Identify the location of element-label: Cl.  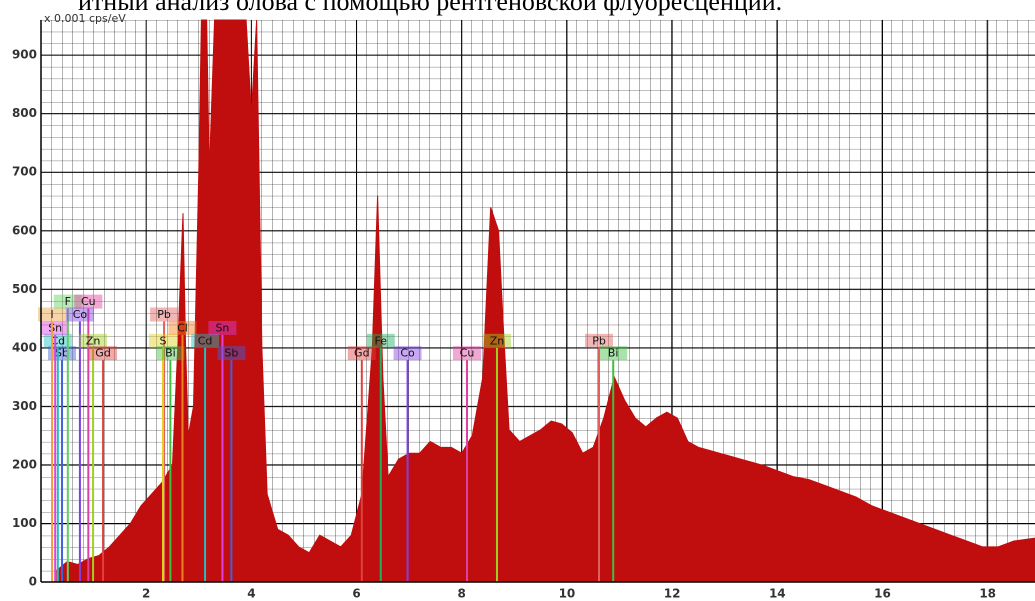
(182, 327).